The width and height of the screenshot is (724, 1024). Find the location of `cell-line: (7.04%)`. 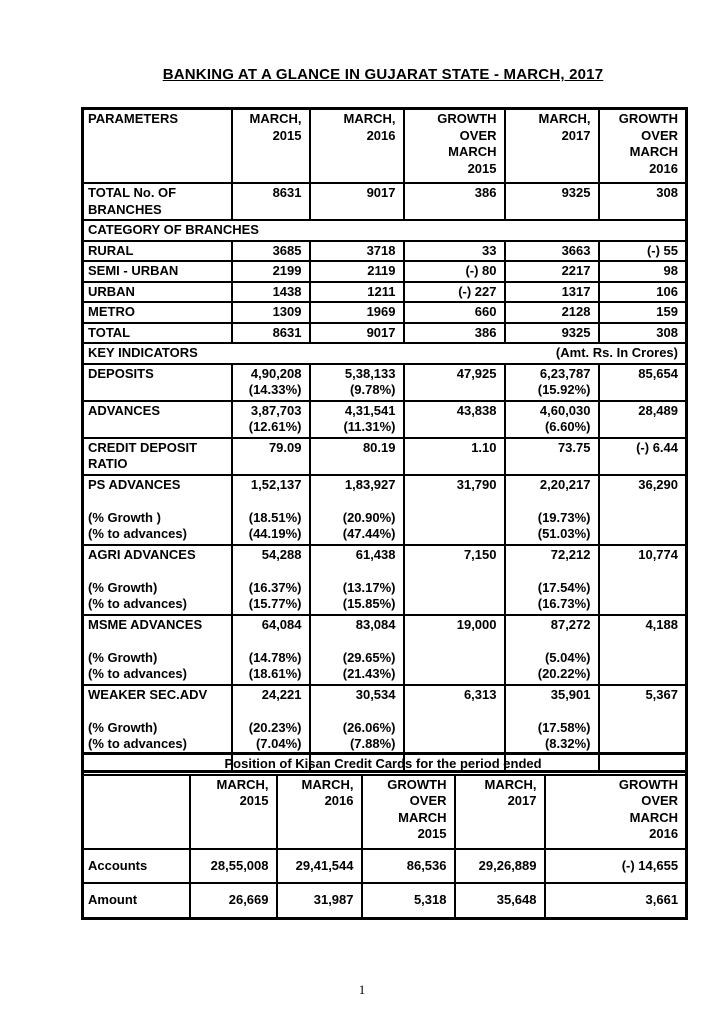

cell-line: (7.04%) is located at coordinates (278, 743).